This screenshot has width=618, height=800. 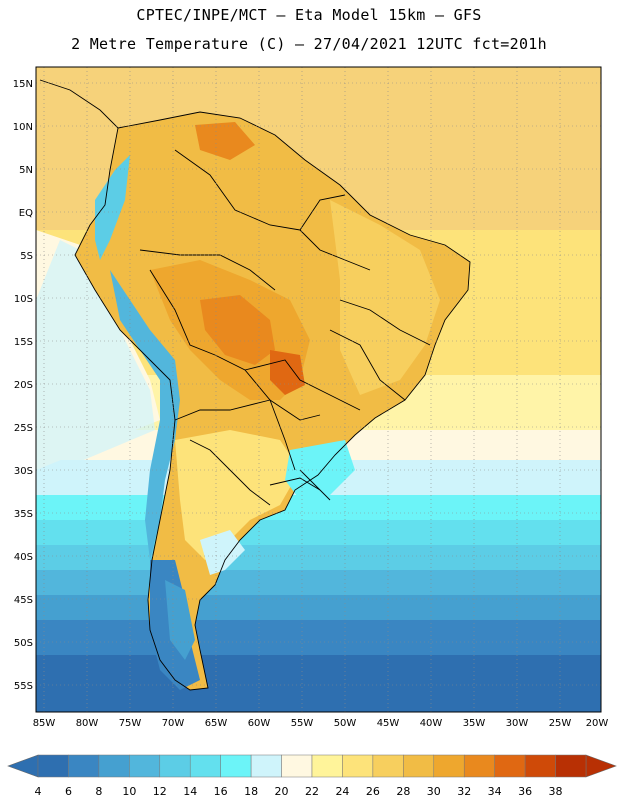 What do you see at coordinates (259, 723) in the screenshot?
I see `lon-label: 60W` at bounding box center [259, 723].